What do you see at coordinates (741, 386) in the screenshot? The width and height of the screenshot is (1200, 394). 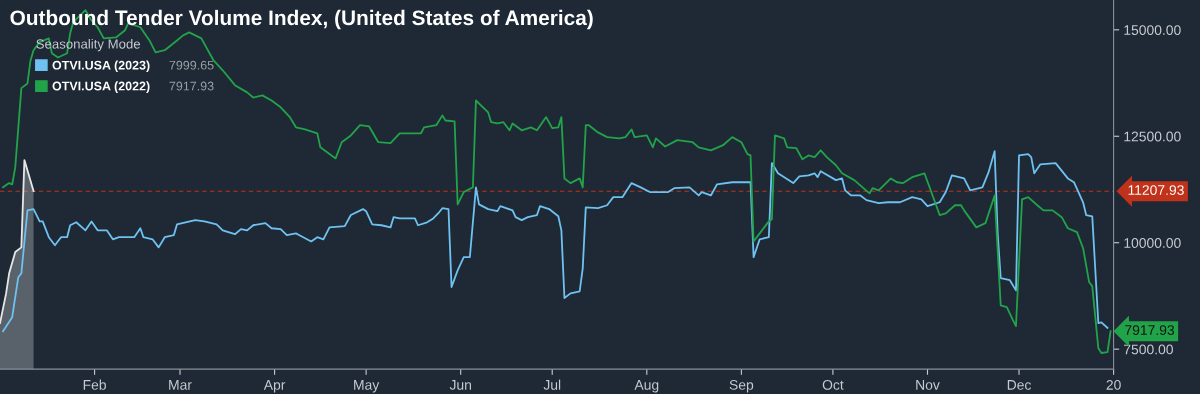 I see `x-tick-label: Sep` at bounding box center [741, 386].